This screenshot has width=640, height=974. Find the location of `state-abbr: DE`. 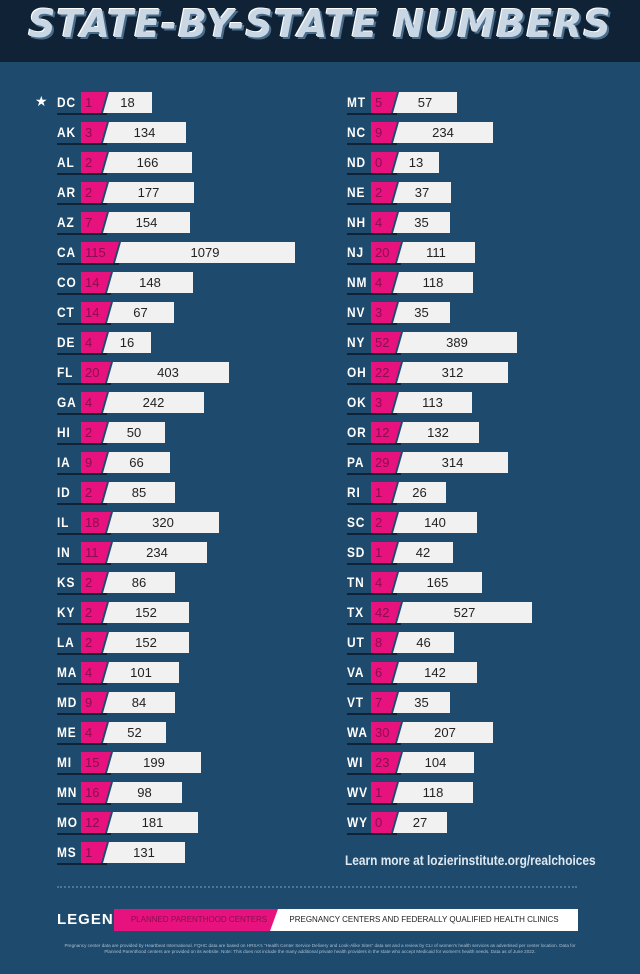

state-abbr: DE is located at coordinates (66, 342).